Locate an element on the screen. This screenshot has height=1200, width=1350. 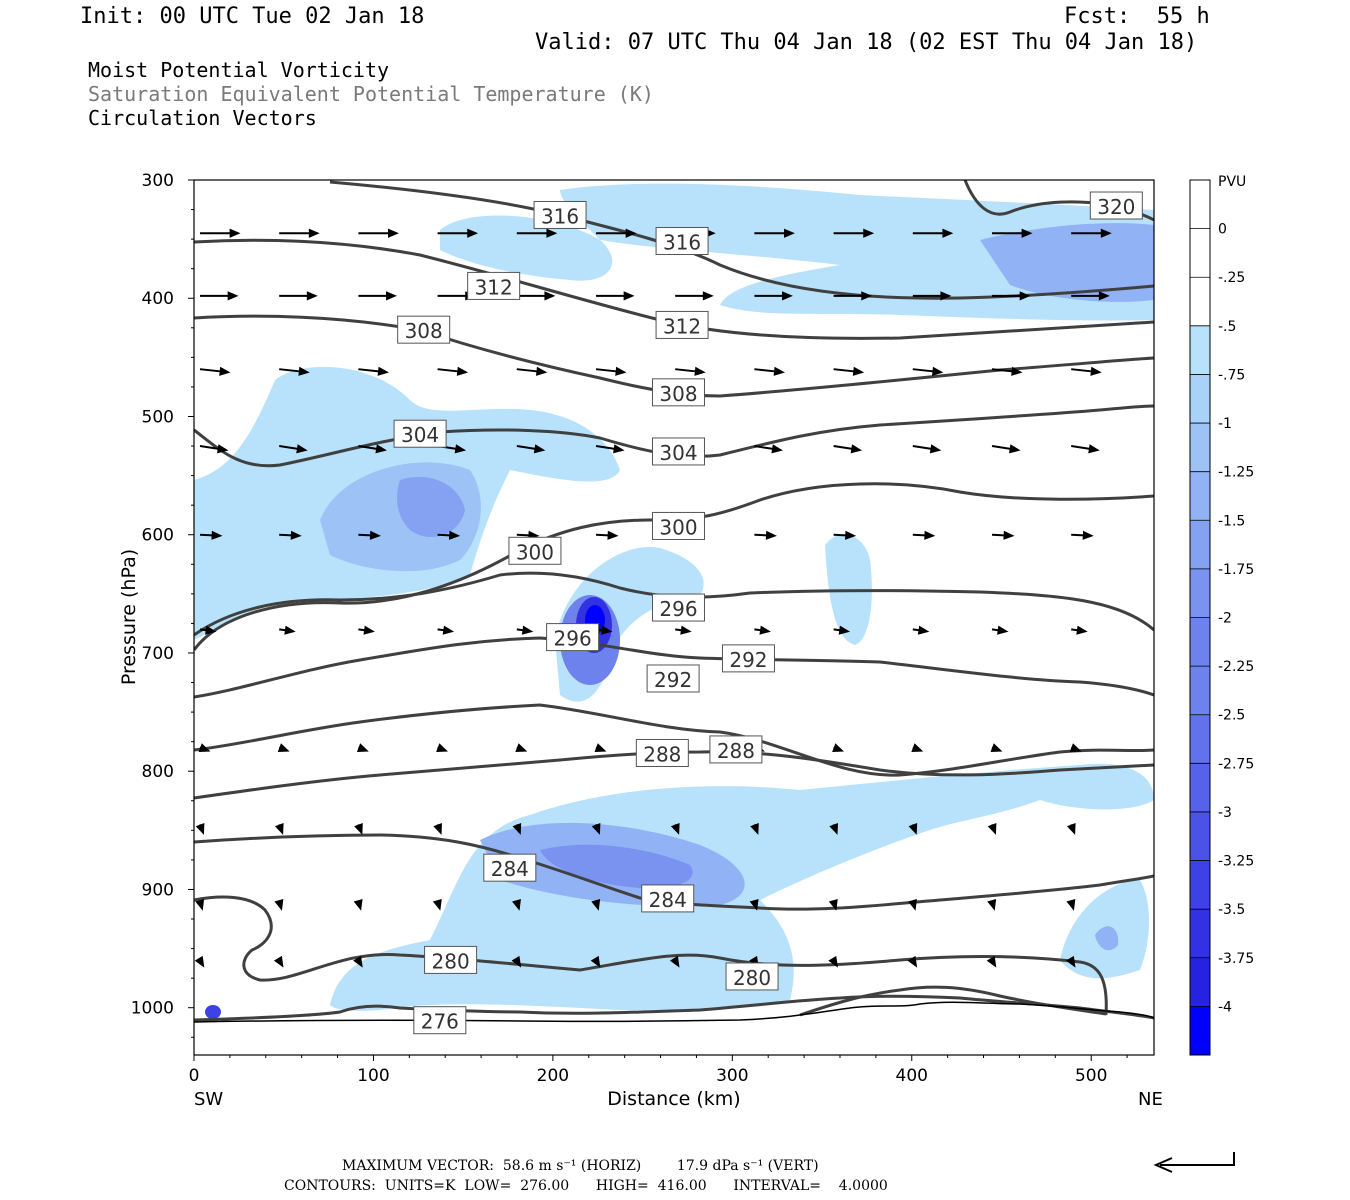
contour-label-text: 320 is located at coordinates (1116, 207).